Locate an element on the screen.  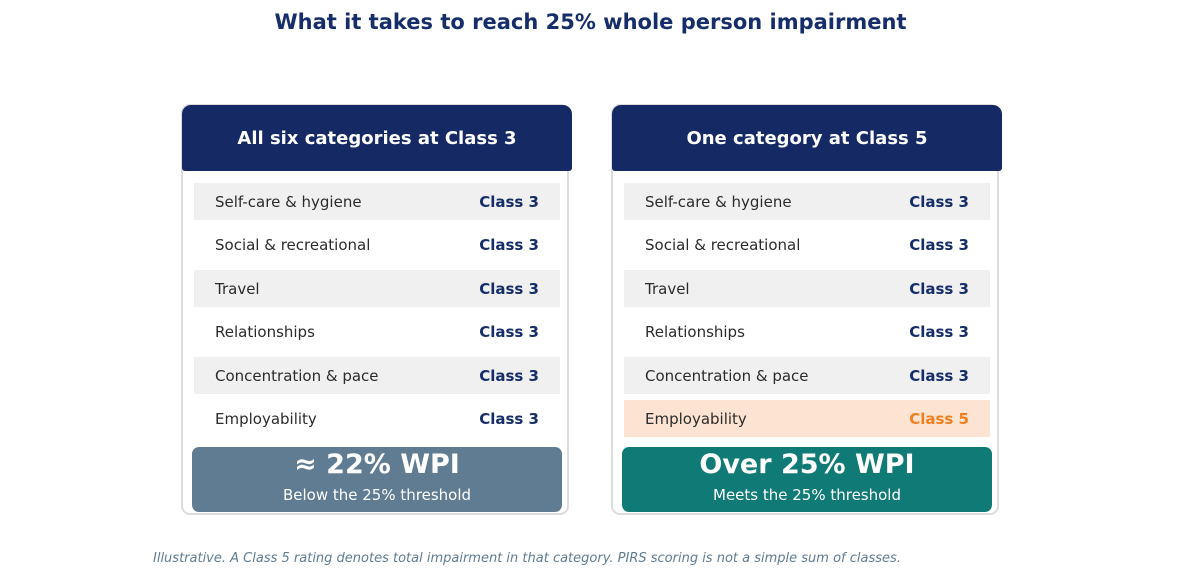
result-box: Over 25% WPI Meets the 25% threshold is located at coordinates (807, 479).